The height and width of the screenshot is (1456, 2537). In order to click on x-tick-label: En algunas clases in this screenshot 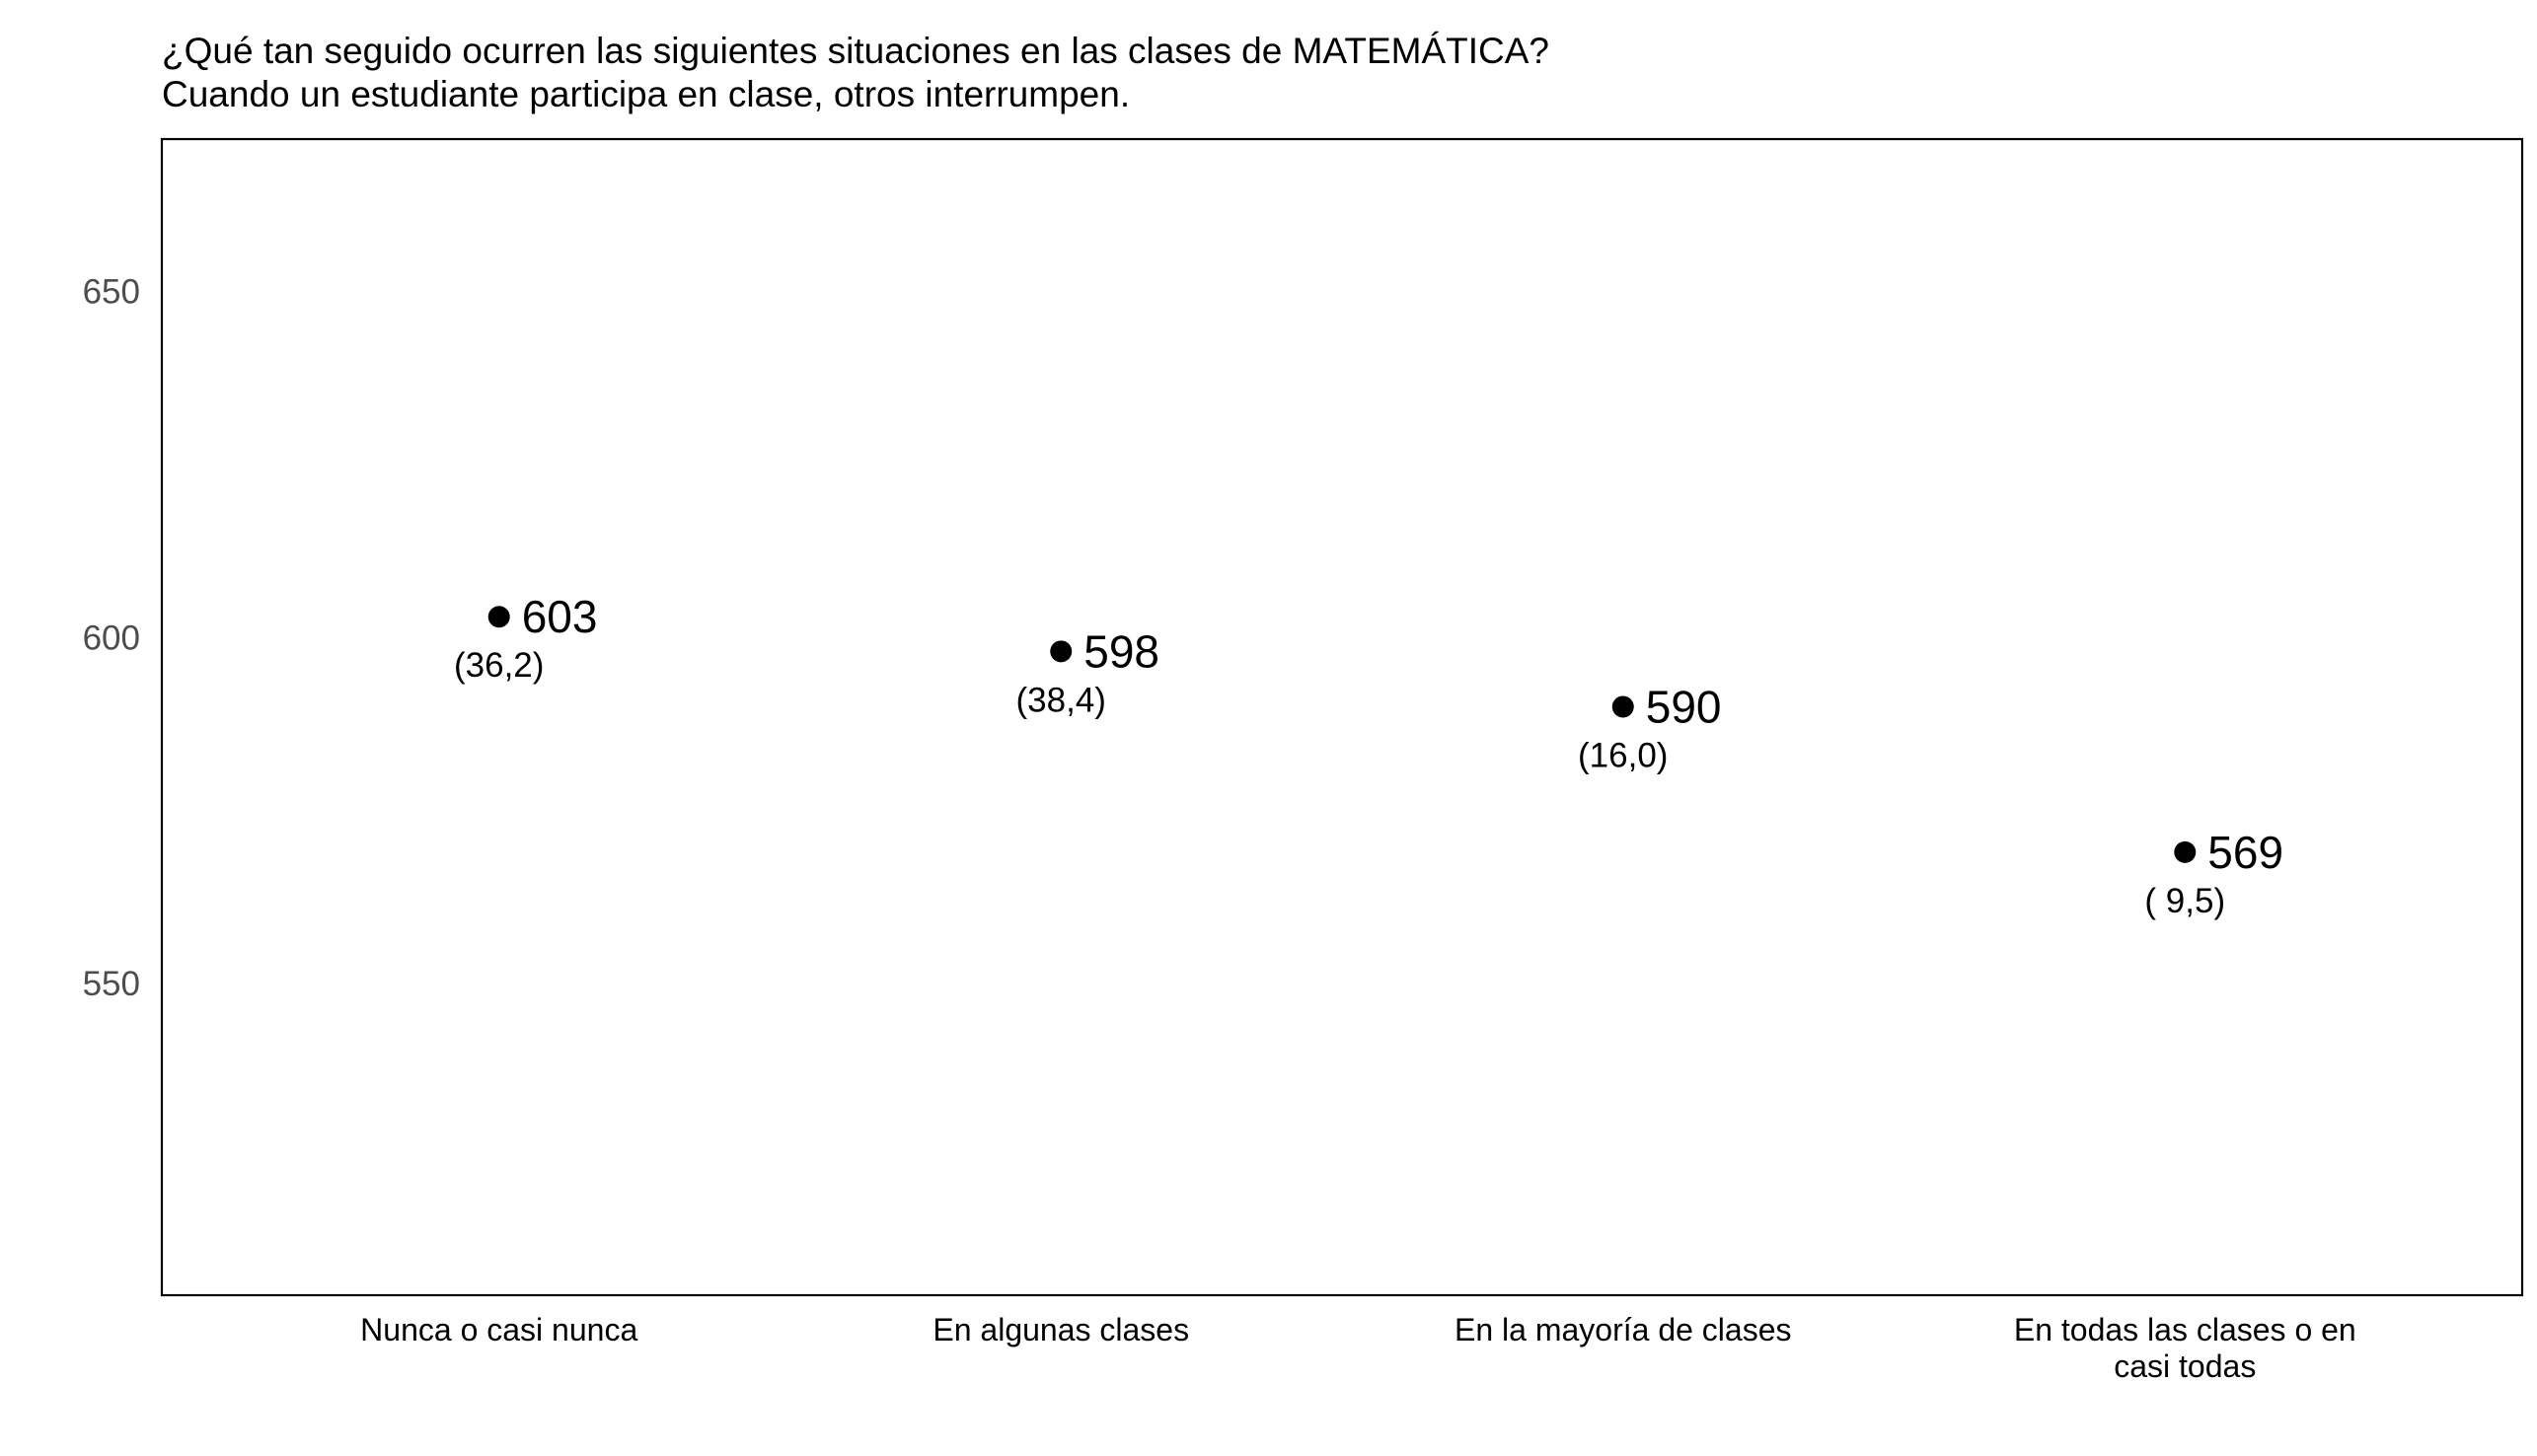, I will do `click(1061, 1329)`.